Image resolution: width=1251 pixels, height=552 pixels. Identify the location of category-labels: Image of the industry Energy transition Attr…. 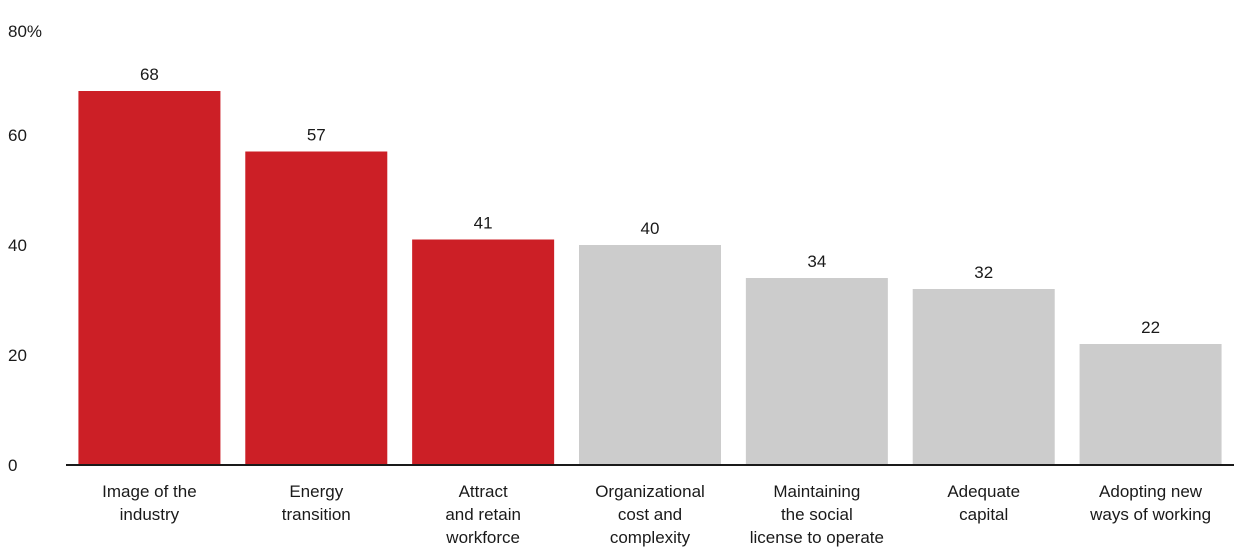
(656, 514).